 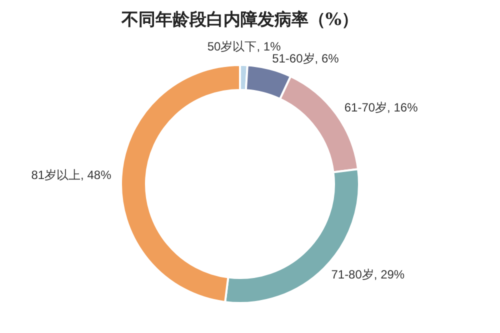 What do you see at coordinates (244, 46) in the screenshot?
I see `slice-label: 50岁以下, 1%` at bounding box center [244, 46].